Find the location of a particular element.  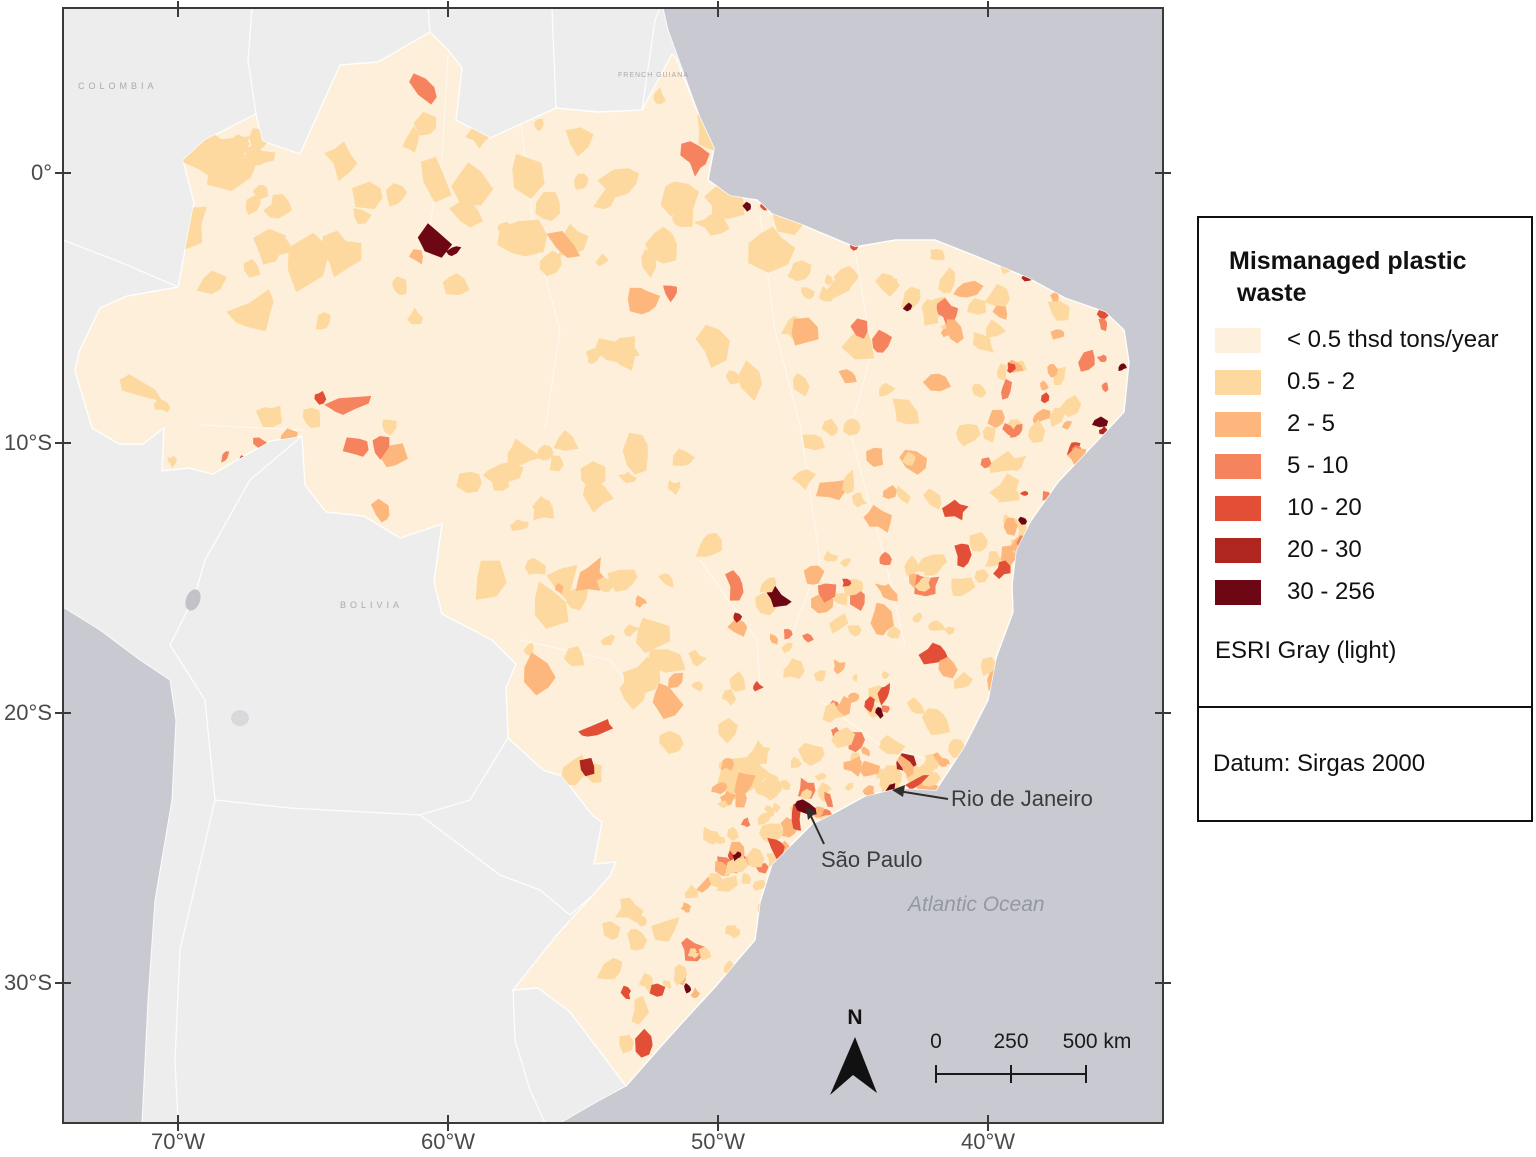

datum-text: Datum: Sirgas 2000 is located at coordinates (1319, 763).